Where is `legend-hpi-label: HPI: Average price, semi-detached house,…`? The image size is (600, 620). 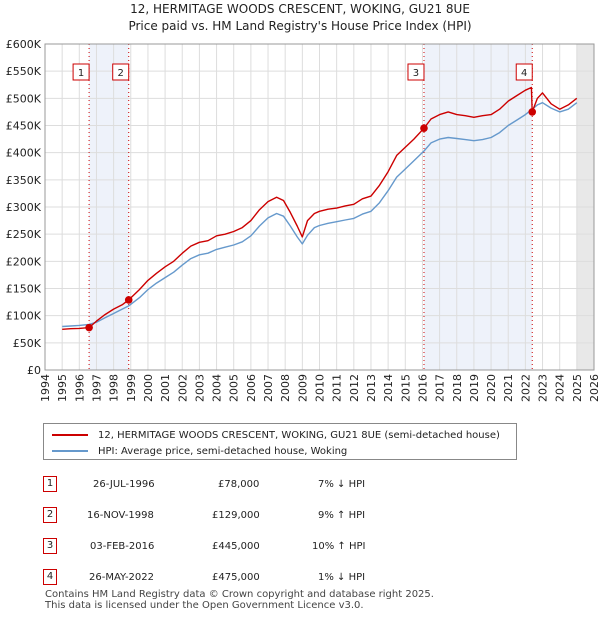 legend-hpi-label: HPI: Average price, semi-detached house,… is located at coordinates (223, 451).